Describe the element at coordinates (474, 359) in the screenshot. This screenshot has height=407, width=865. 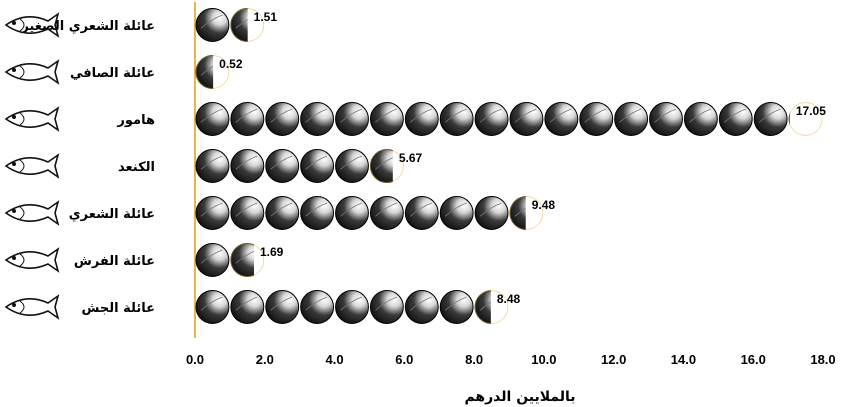
I see `x-tick-label: 8.0` at that location.